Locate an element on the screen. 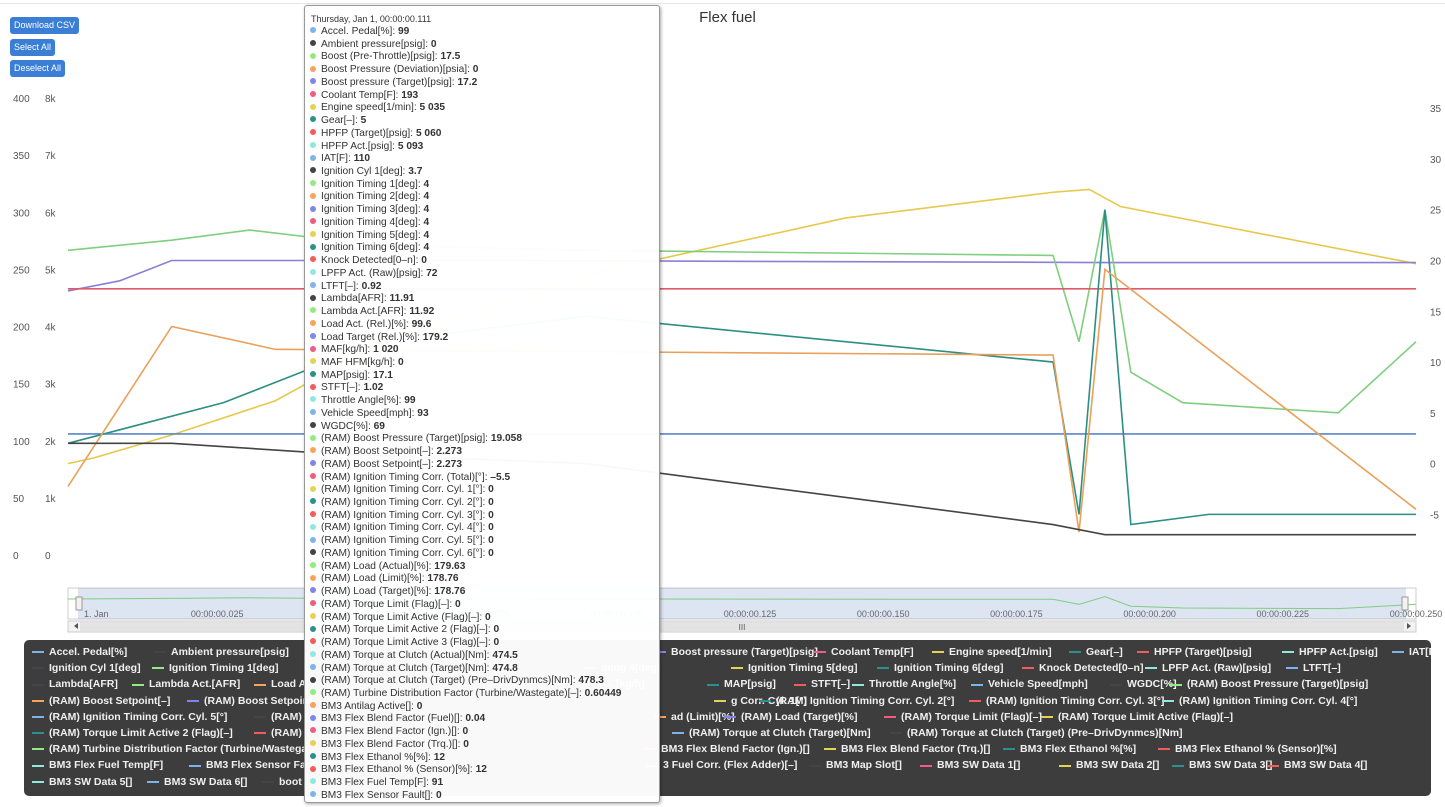 The height and width of the screenshot is (807, 1445). legend-item: Gear[–] is located at coordinates (1096, 652).